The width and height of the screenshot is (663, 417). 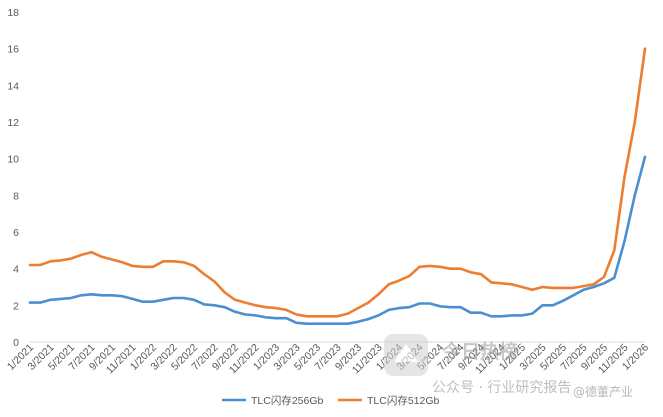 What do you see at coordinates (16, 343) in the screenshot?
I see `y-tick-label: 0` at bounding box center [16, 343].